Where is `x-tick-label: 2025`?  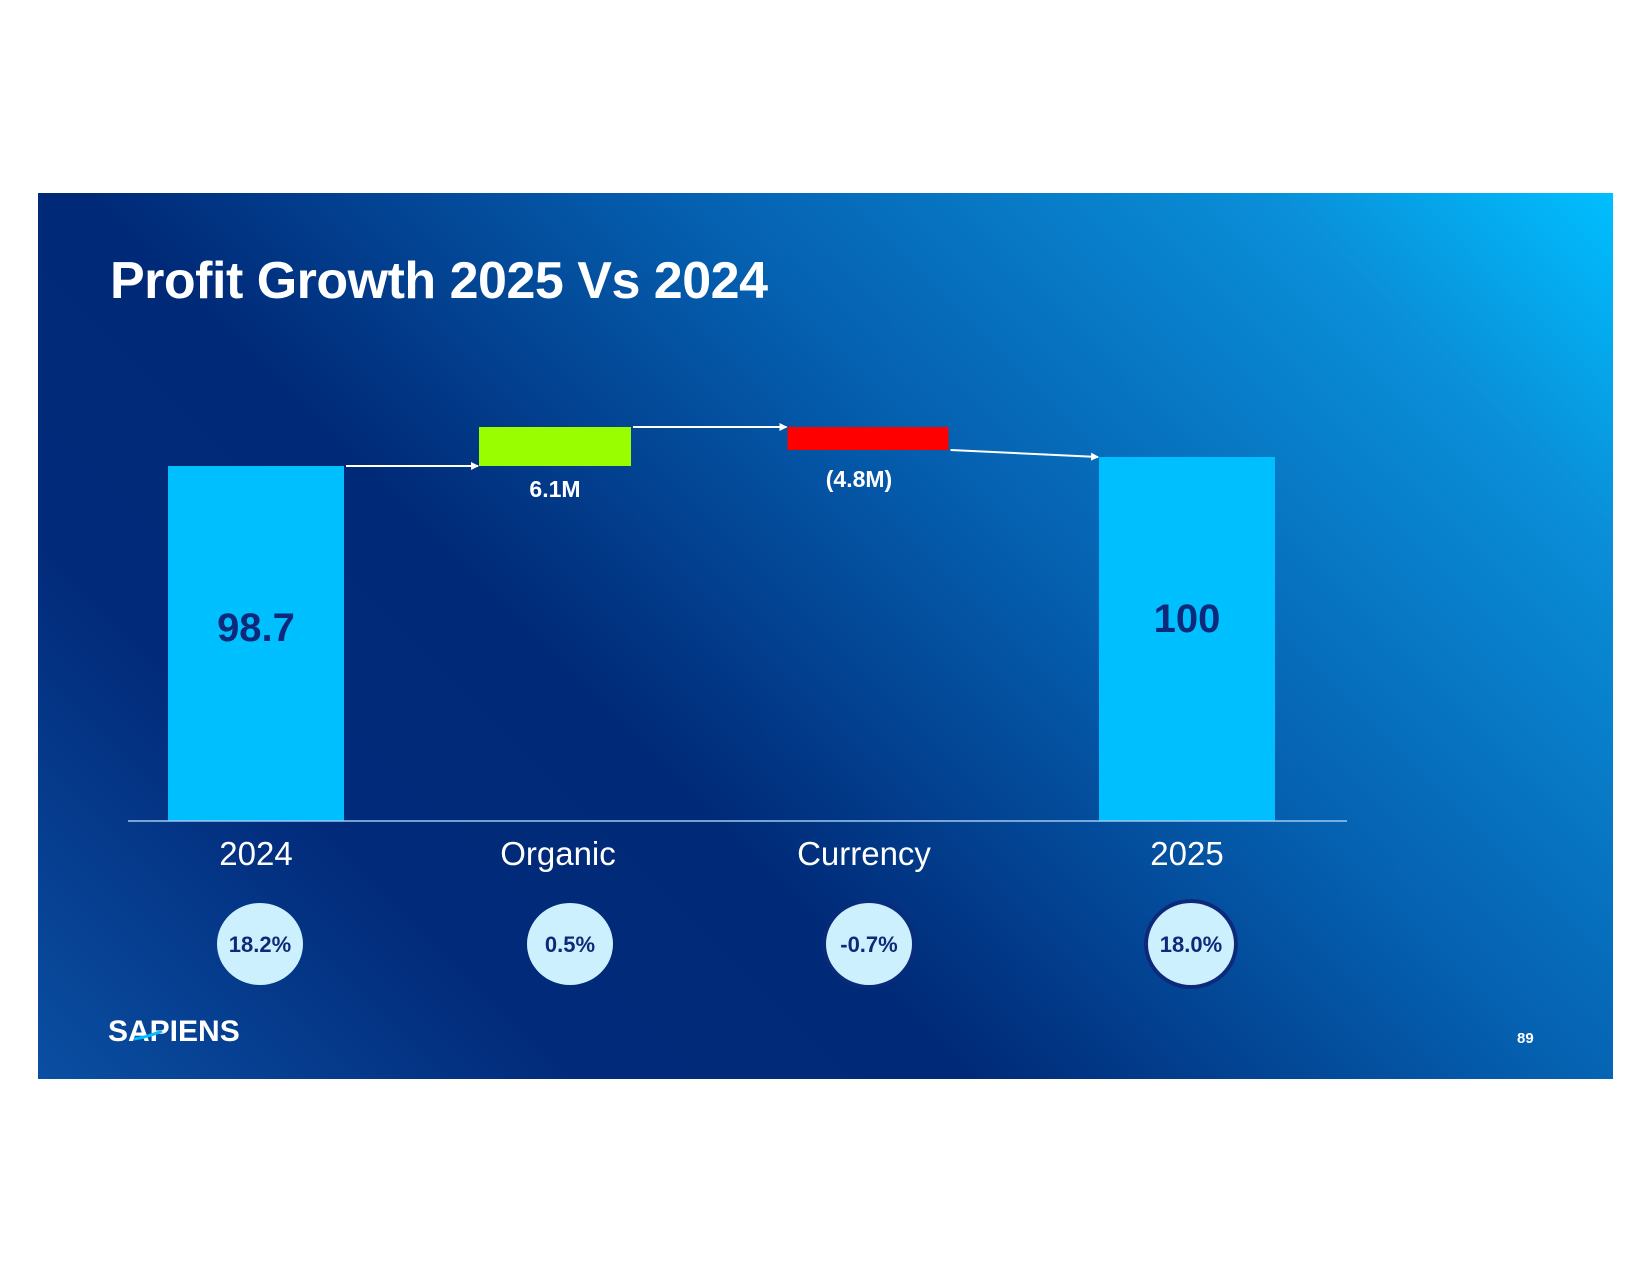 x-tick-label: 2025 is located at coordinates (1186, 853).